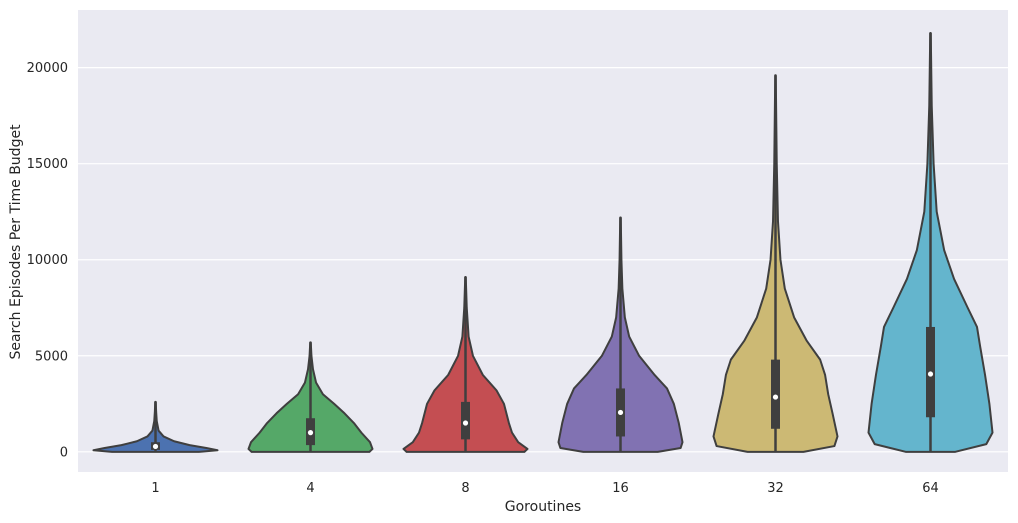 The image size is (1018, 523). Describe the element at coordinates (543, 507) in the screenshot. I see `x-axis-label: Goroutines` at that location.